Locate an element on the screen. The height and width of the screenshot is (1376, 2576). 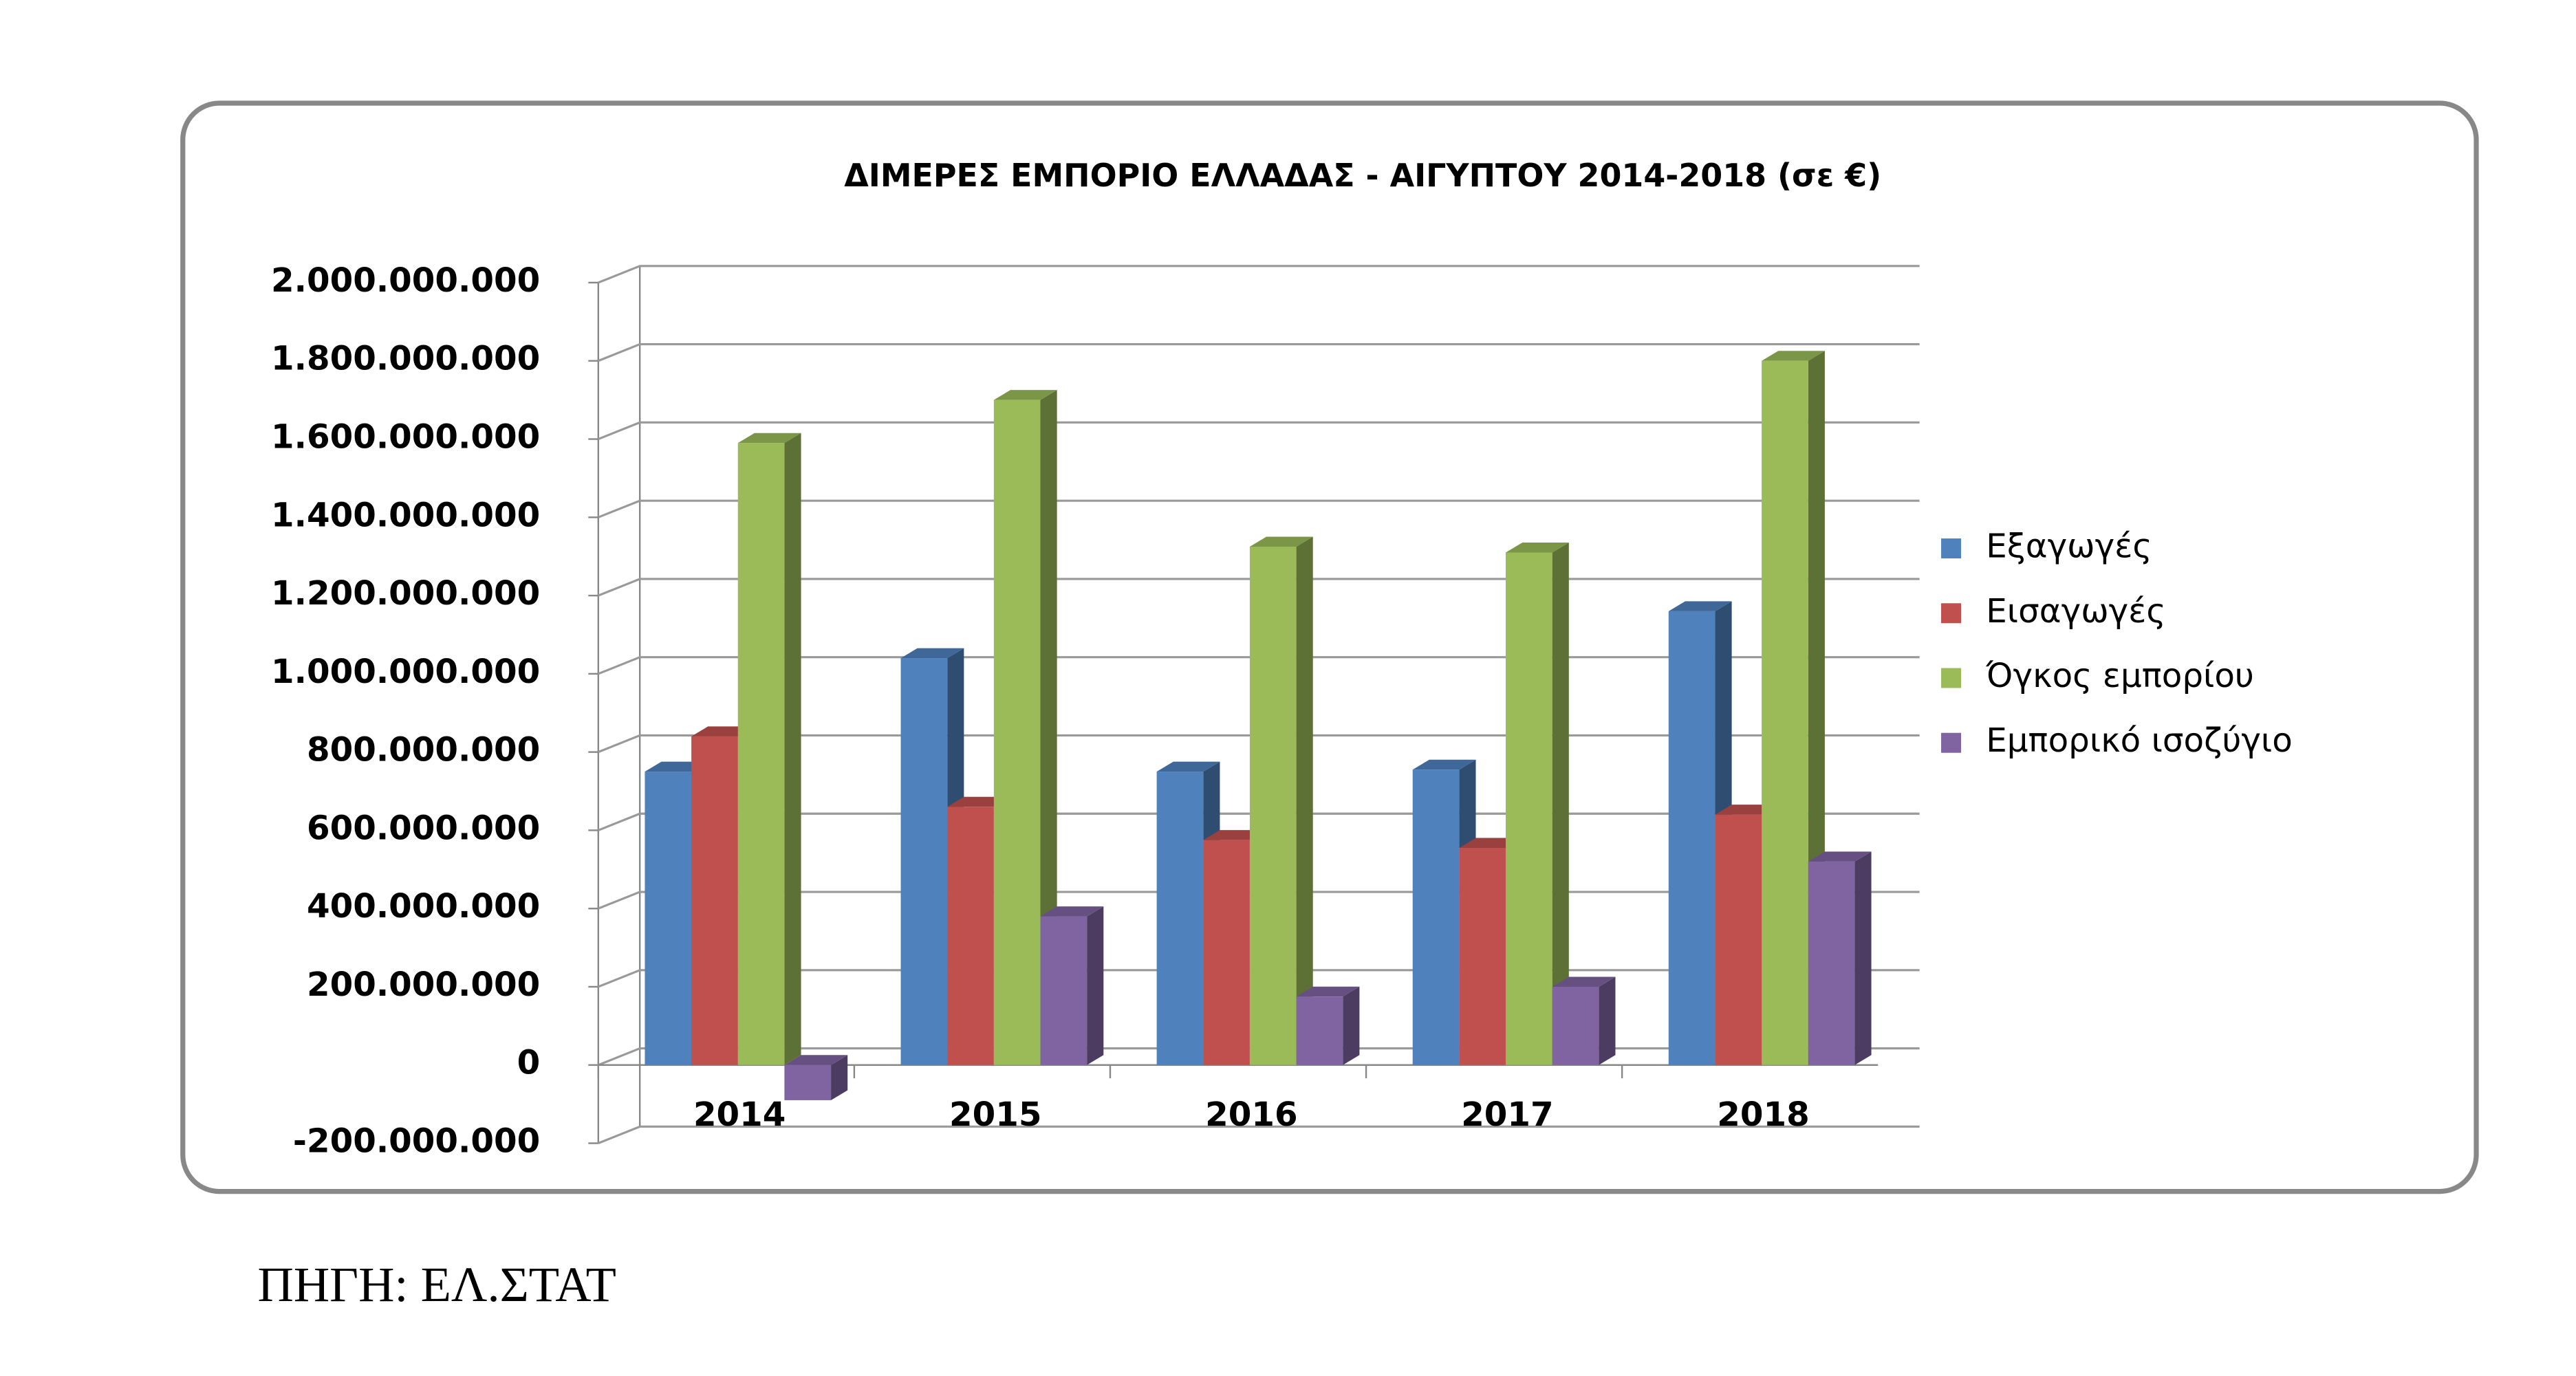
x-tick-label: 2014 is located at coordinates (739, 1114).